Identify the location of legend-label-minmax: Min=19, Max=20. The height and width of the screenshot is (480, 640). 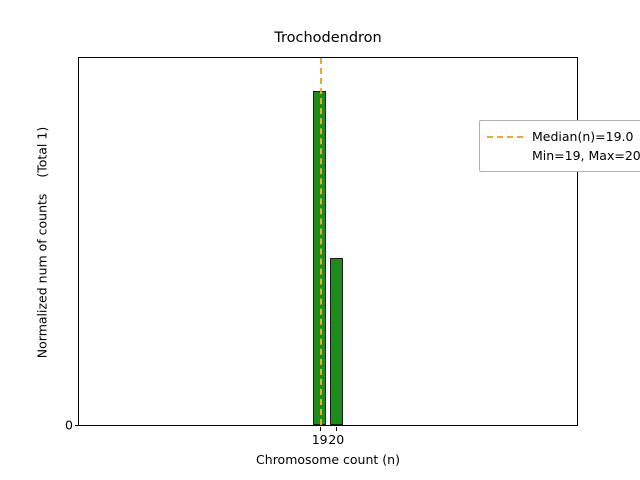
(586, 155).